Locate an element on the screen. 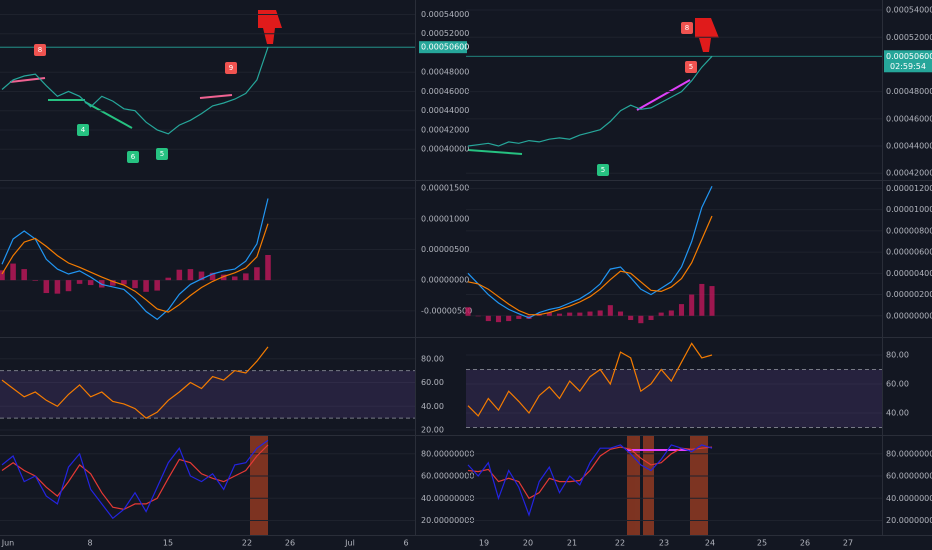  x-tick-label: 6 is located at coordinates (405, 543).